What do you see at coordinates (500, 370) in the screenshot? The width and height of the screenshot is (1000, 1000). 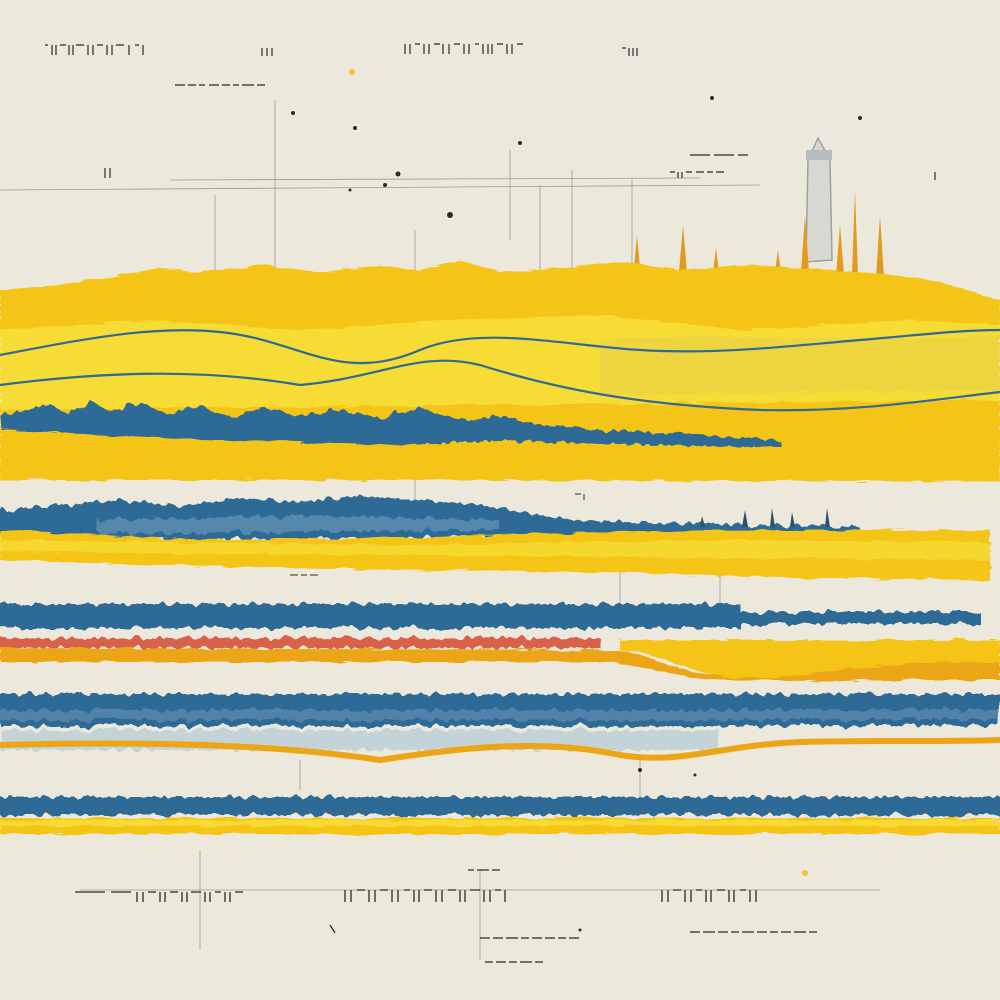 I see `blue-contour-lines` at bounding box center [500, 370].